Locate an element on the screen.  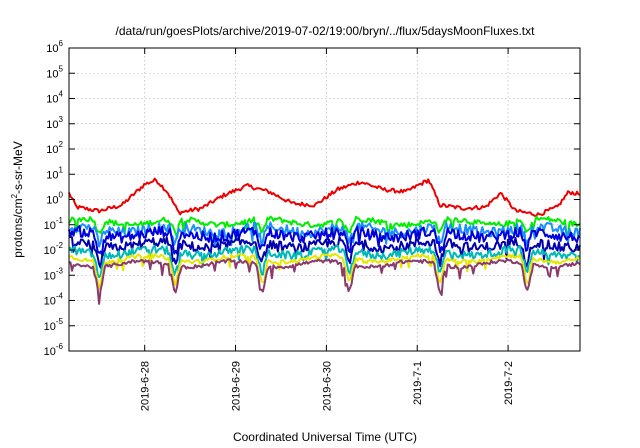
y-tick-label: 10¹ is located at coordinates (54, 173).